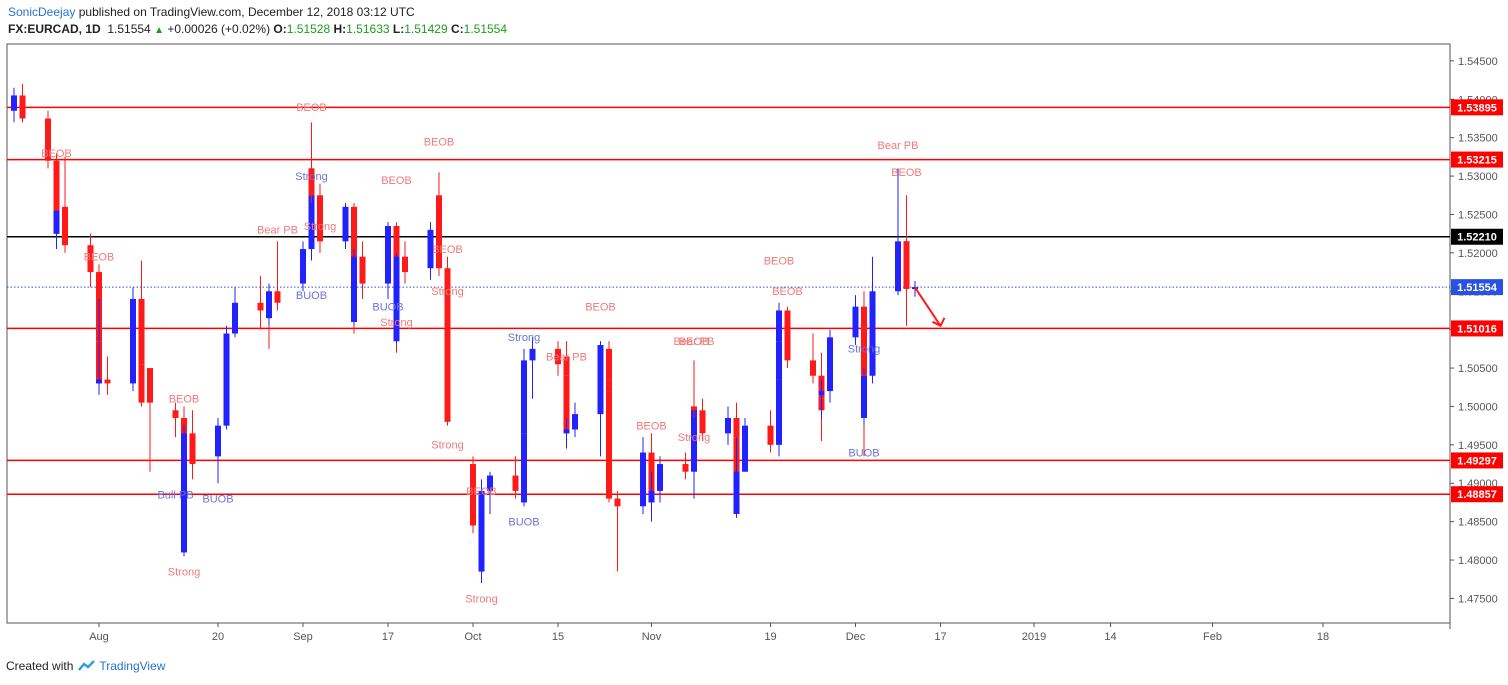 This screenshot has height=685, width=1508. What do you see at coordinates (1323, 637) in the screenshot?
I see `time-tick-label: 18` at bounding box center [1323, 637].